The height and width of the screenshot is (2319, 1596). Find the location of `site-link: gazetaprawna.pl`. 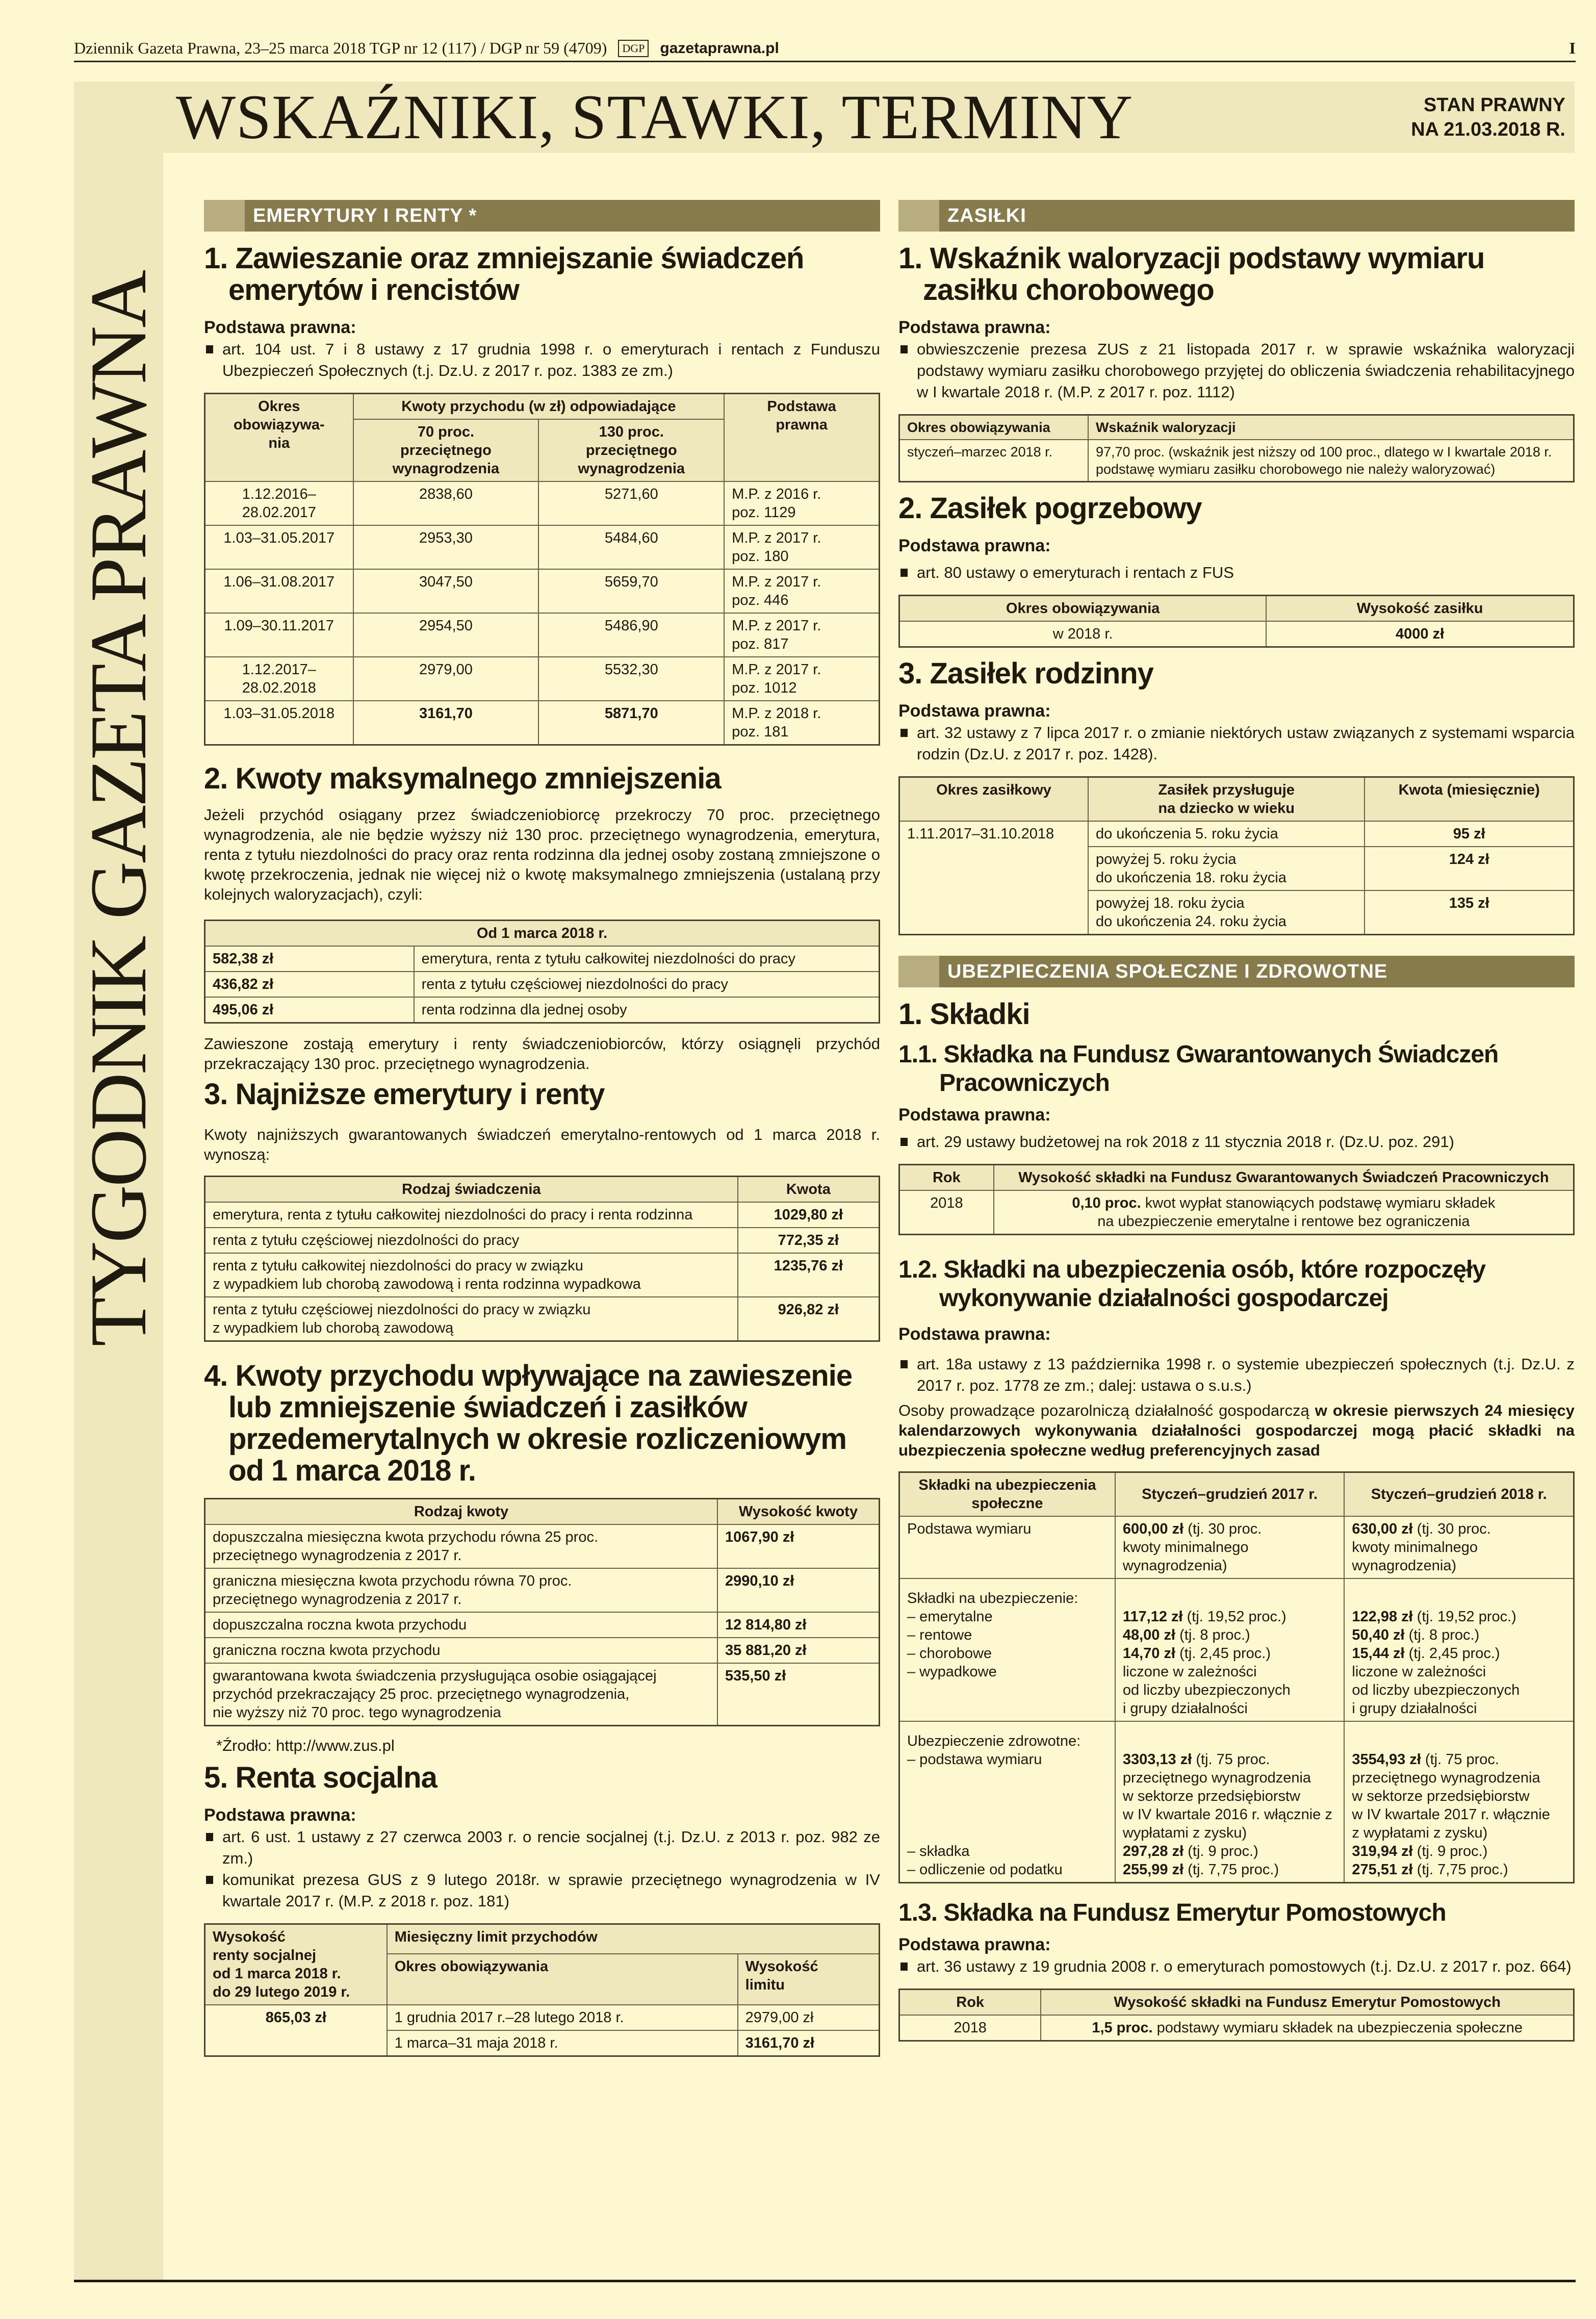

site-link: gazetaprawna.pl is located at coordinates (719, 48).